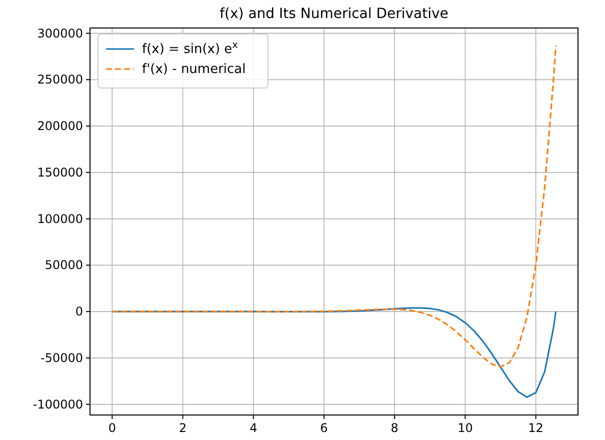 This screenshot has height=440, width=605. Describe the element at coordinates (324, 428) in the screenshot. I see `x-tick-label: 6` at that location.